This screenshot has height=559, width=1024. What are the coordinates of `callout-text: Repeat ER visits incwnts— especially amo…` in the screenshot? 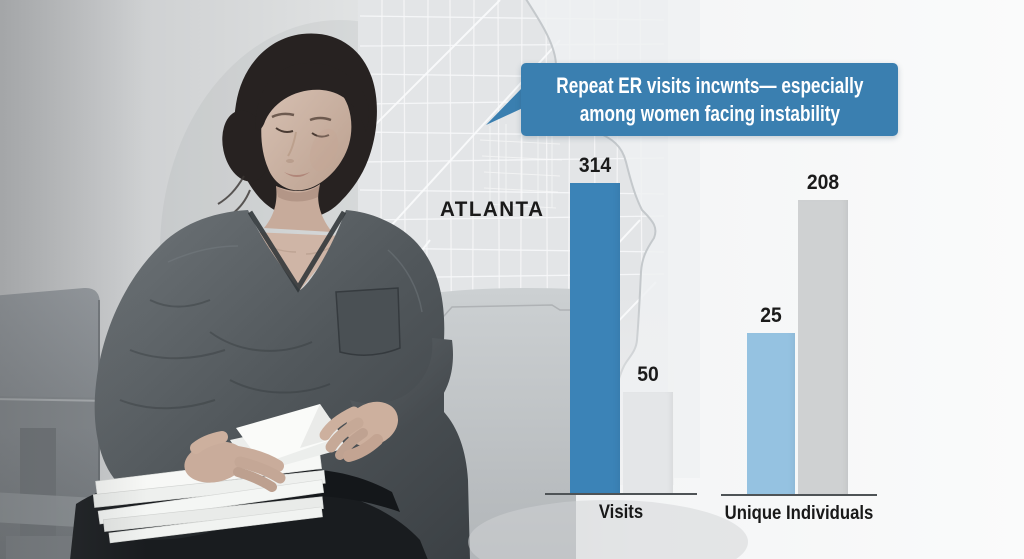 It's located at (709, 99).